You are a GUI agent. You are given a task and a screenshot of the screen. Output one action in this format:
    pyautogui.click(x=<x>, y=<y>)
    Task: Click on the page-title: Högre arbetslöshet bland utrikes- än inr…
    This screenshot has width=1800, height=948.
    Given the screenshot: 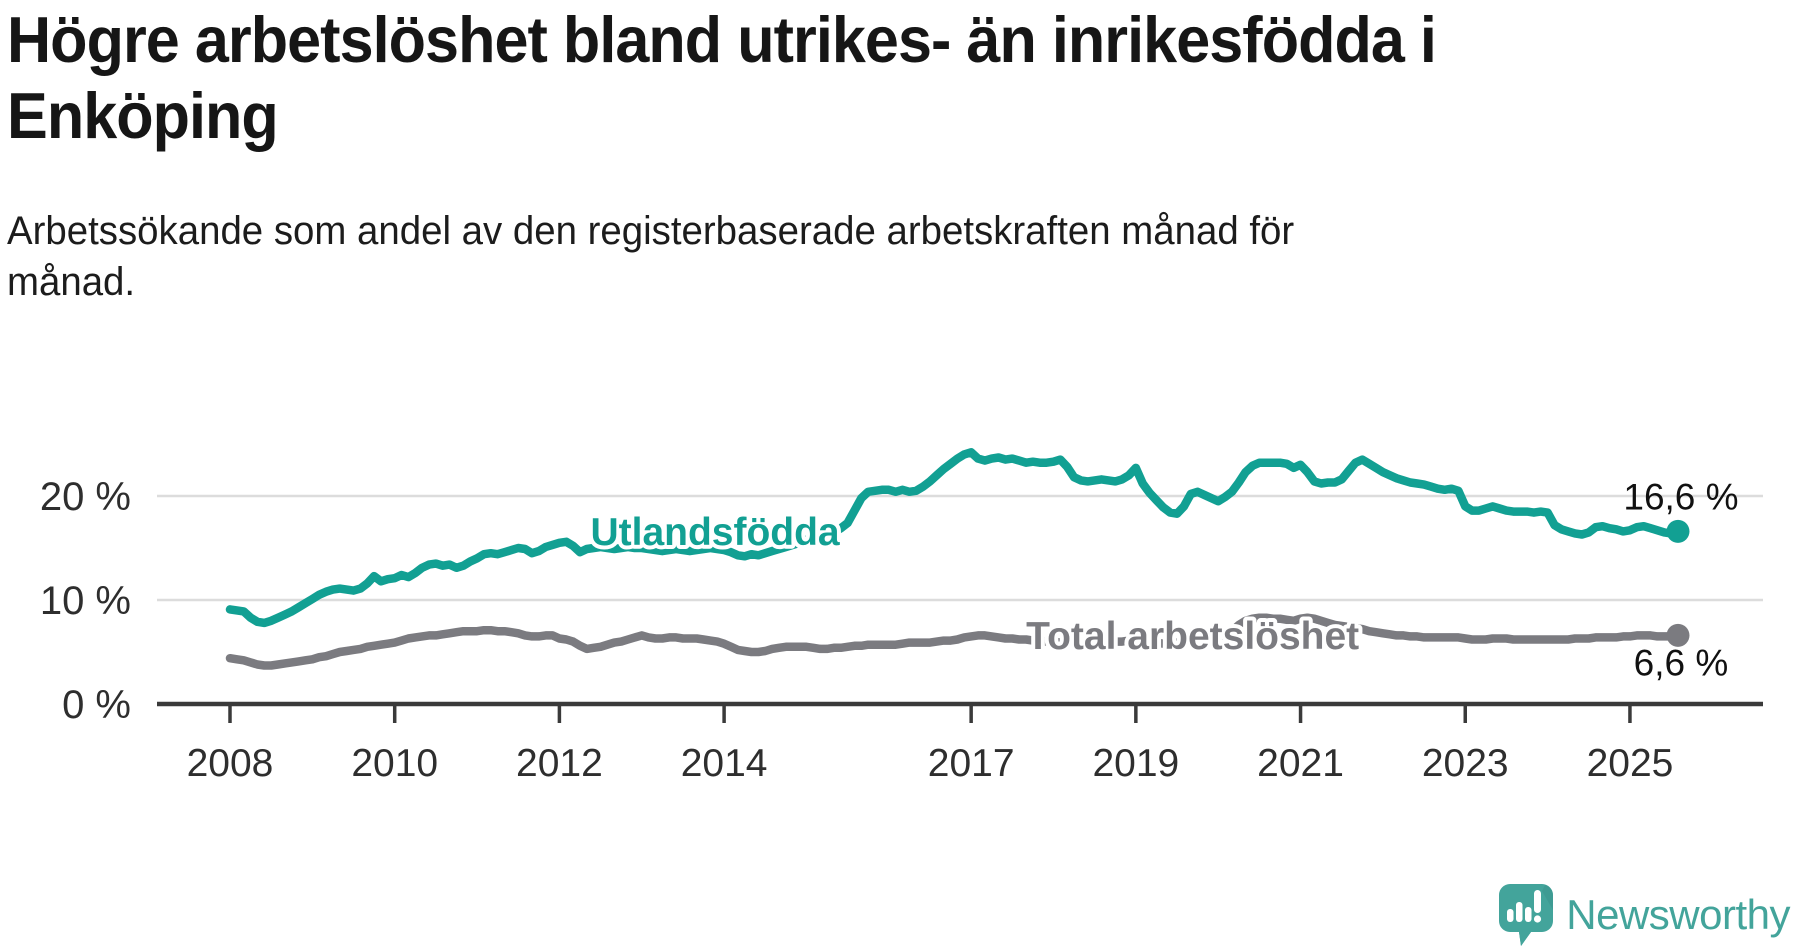 What is the action you would take?
    pyautogui.click(x=778, y=78)
    